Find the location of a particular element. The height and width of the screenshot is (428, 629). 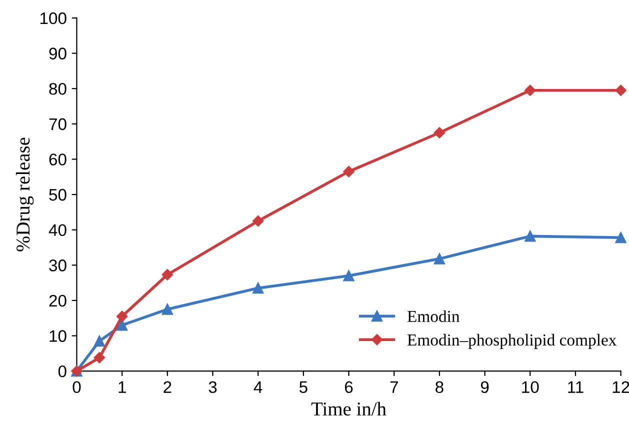

y-tick-label: 60 is located at coordinates (57, 160).